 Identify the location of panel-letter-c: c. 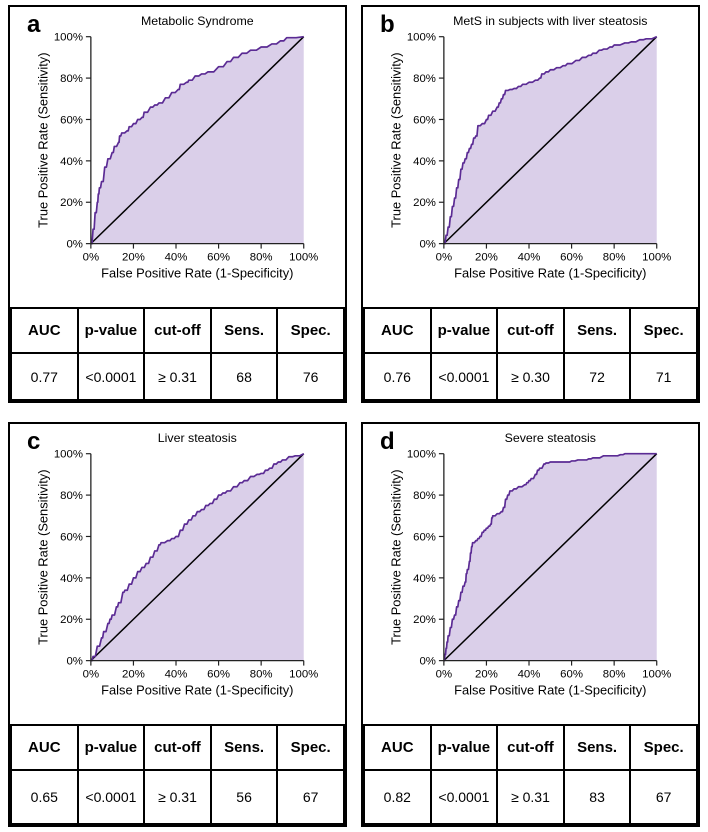
(34, 441).